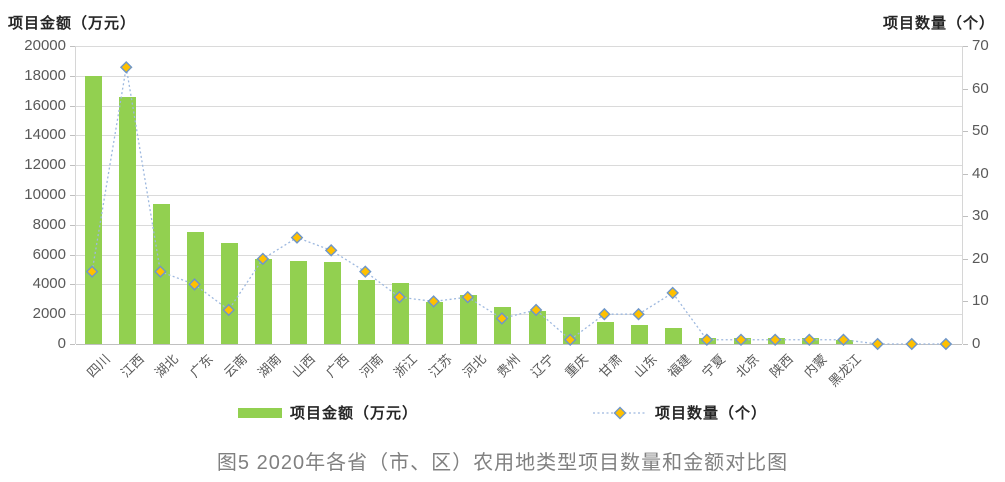  I want to click on left-tick-label: 8000, so click(49, 224).